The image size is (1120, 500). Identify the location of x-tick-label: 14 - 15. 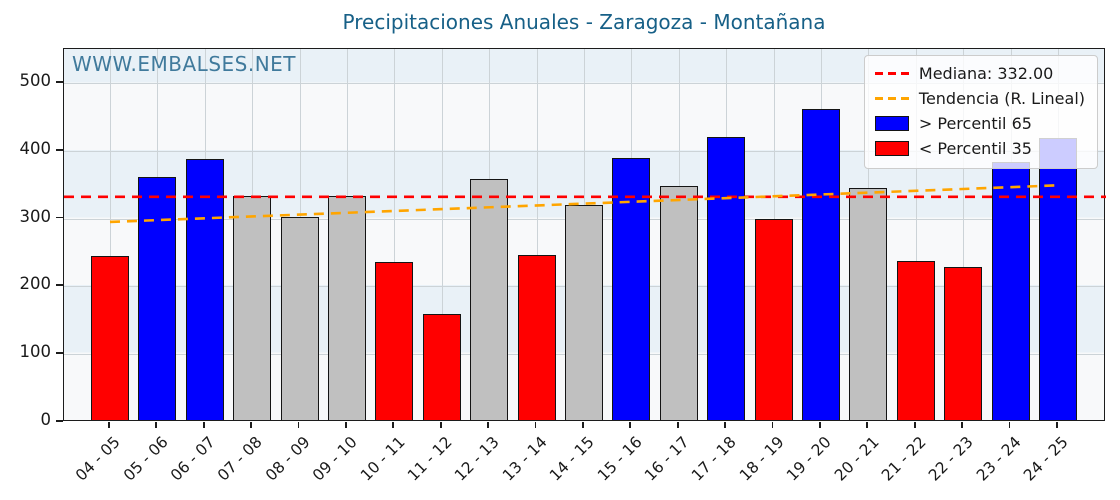
(572, 459).